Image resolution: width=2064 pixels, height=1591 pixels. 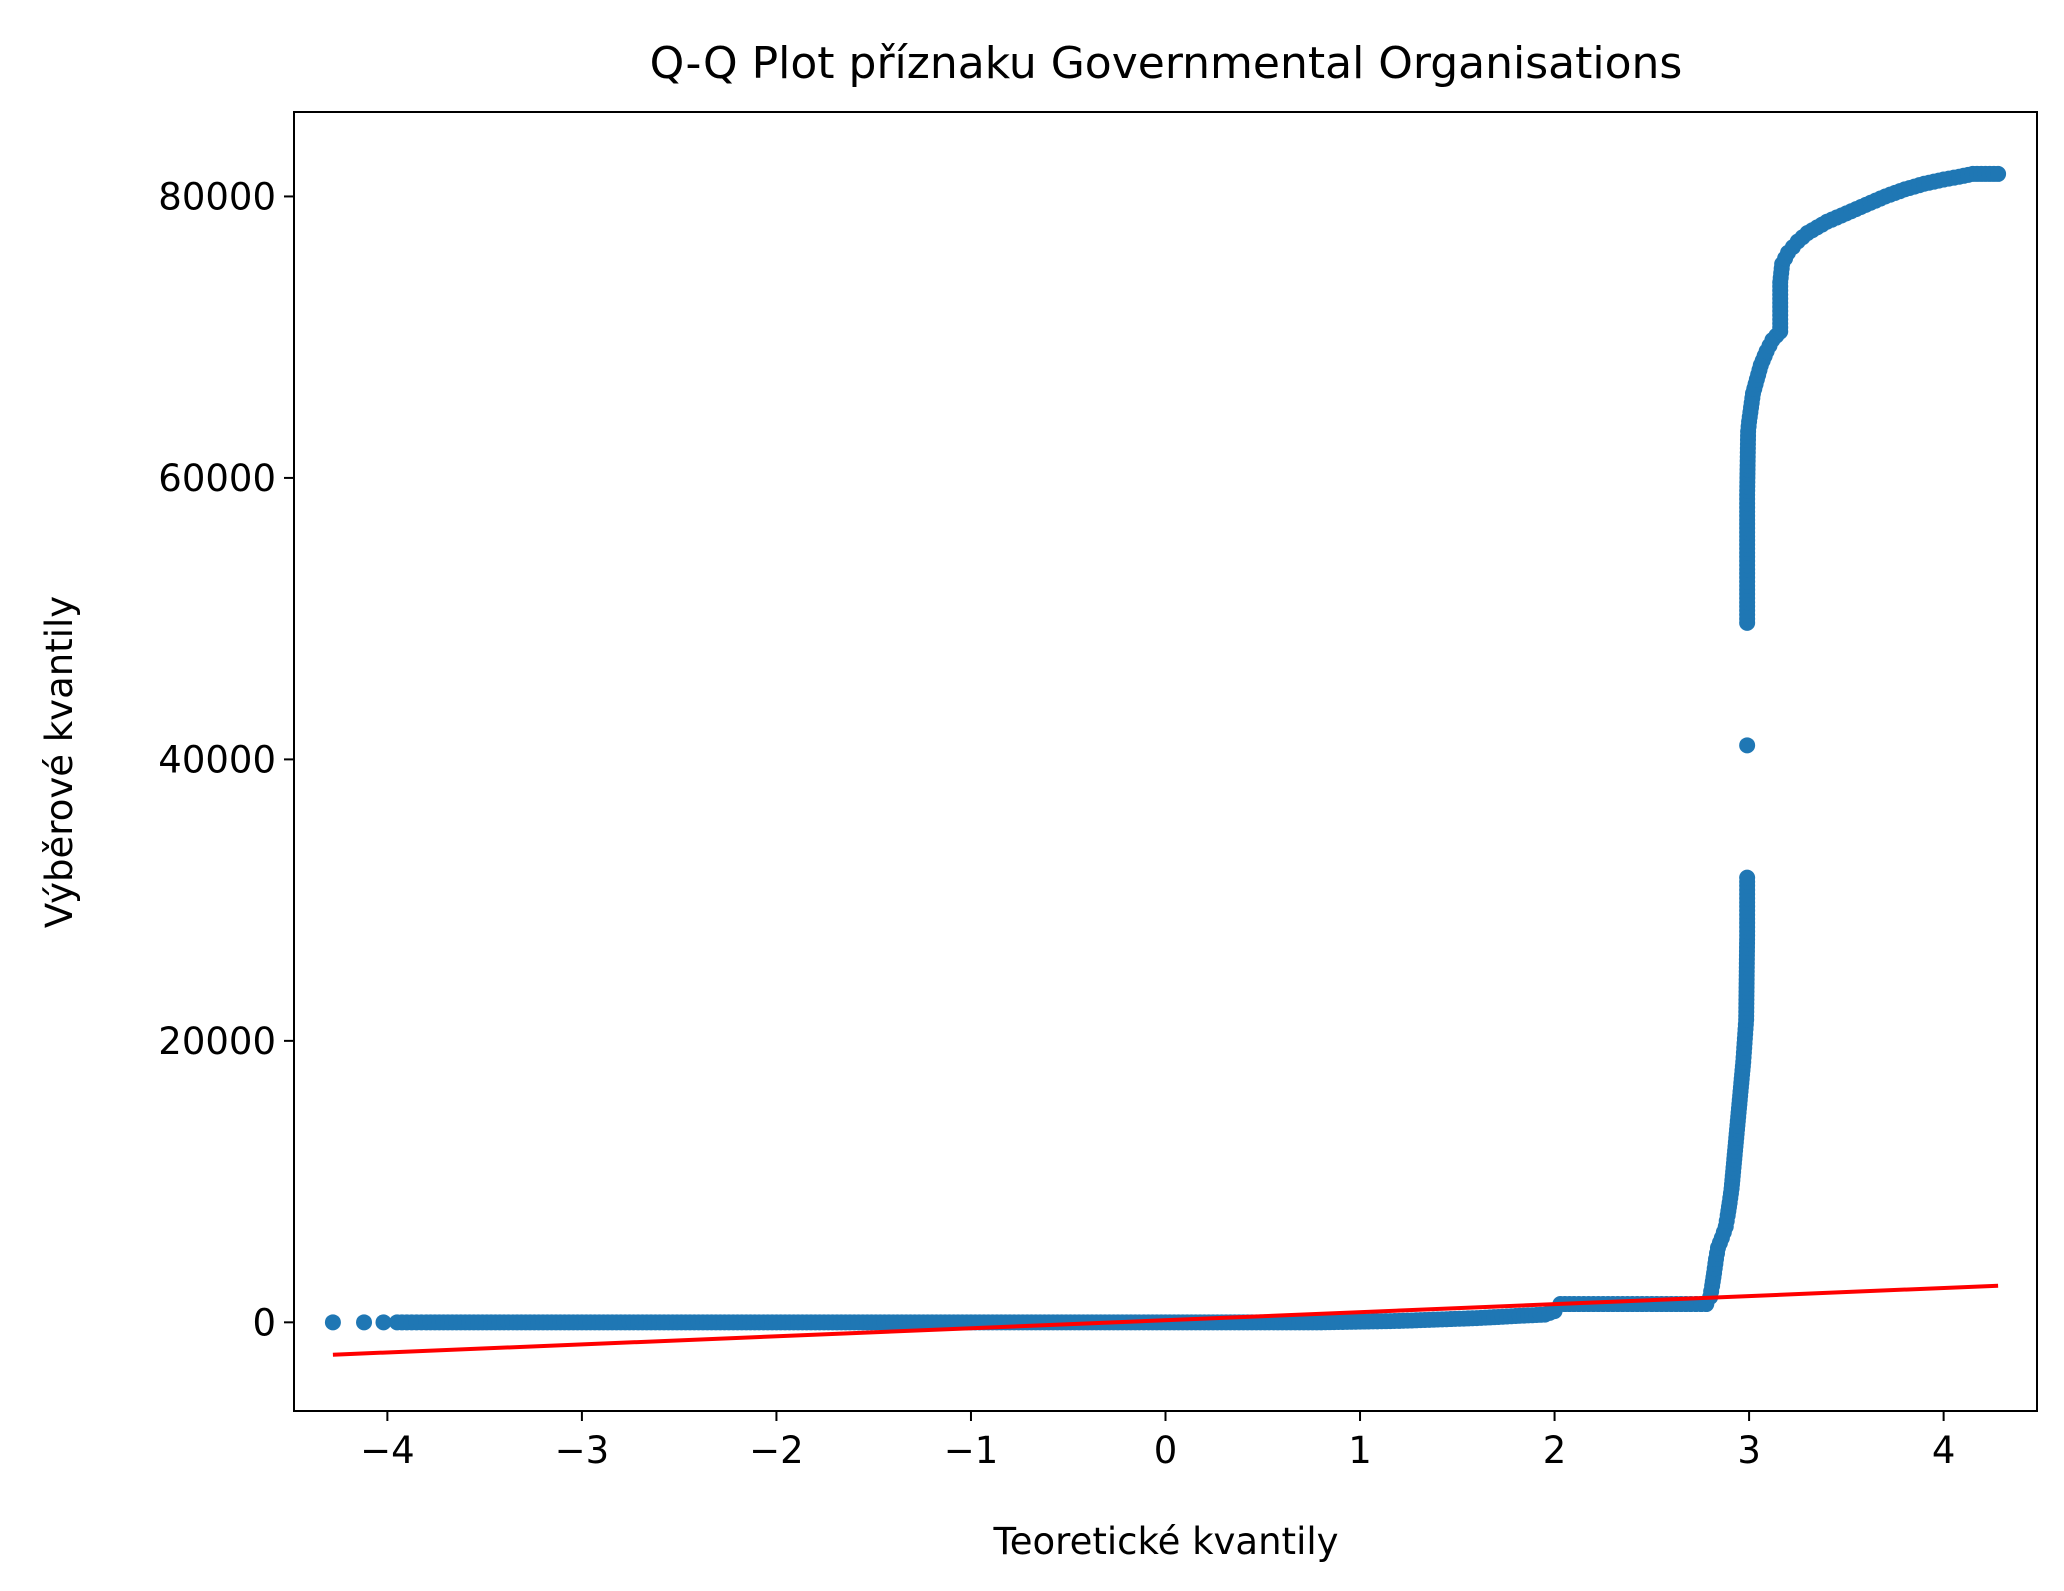 I want to click on x-axis-ticks: −4 −3 −2 −1 0 1 2 3 4, so click(x=1157, y=1441).